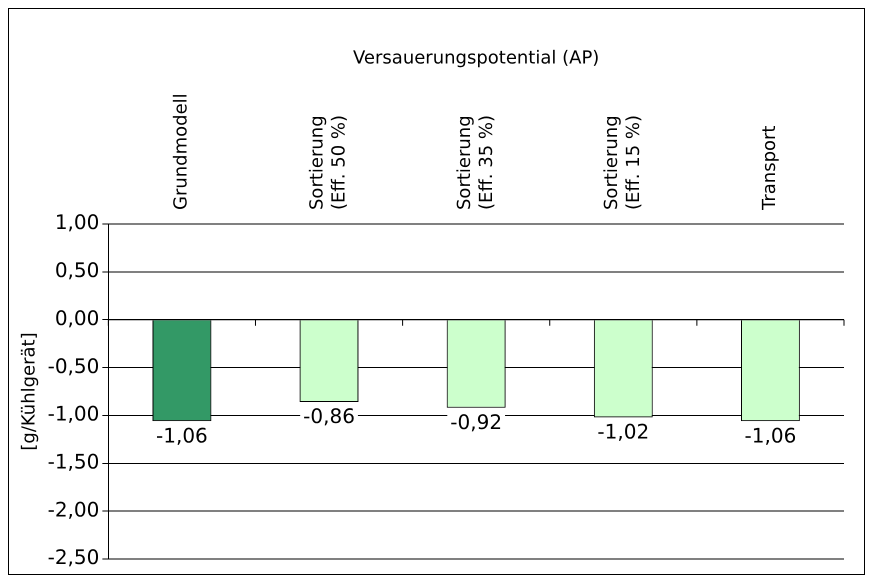 The width and height of the screenshot is (877, 583). What do you see at coordinates (74, 366) in the screenshot?
I see `y-tick-label: -0,50` at bounding box center [74, 366].